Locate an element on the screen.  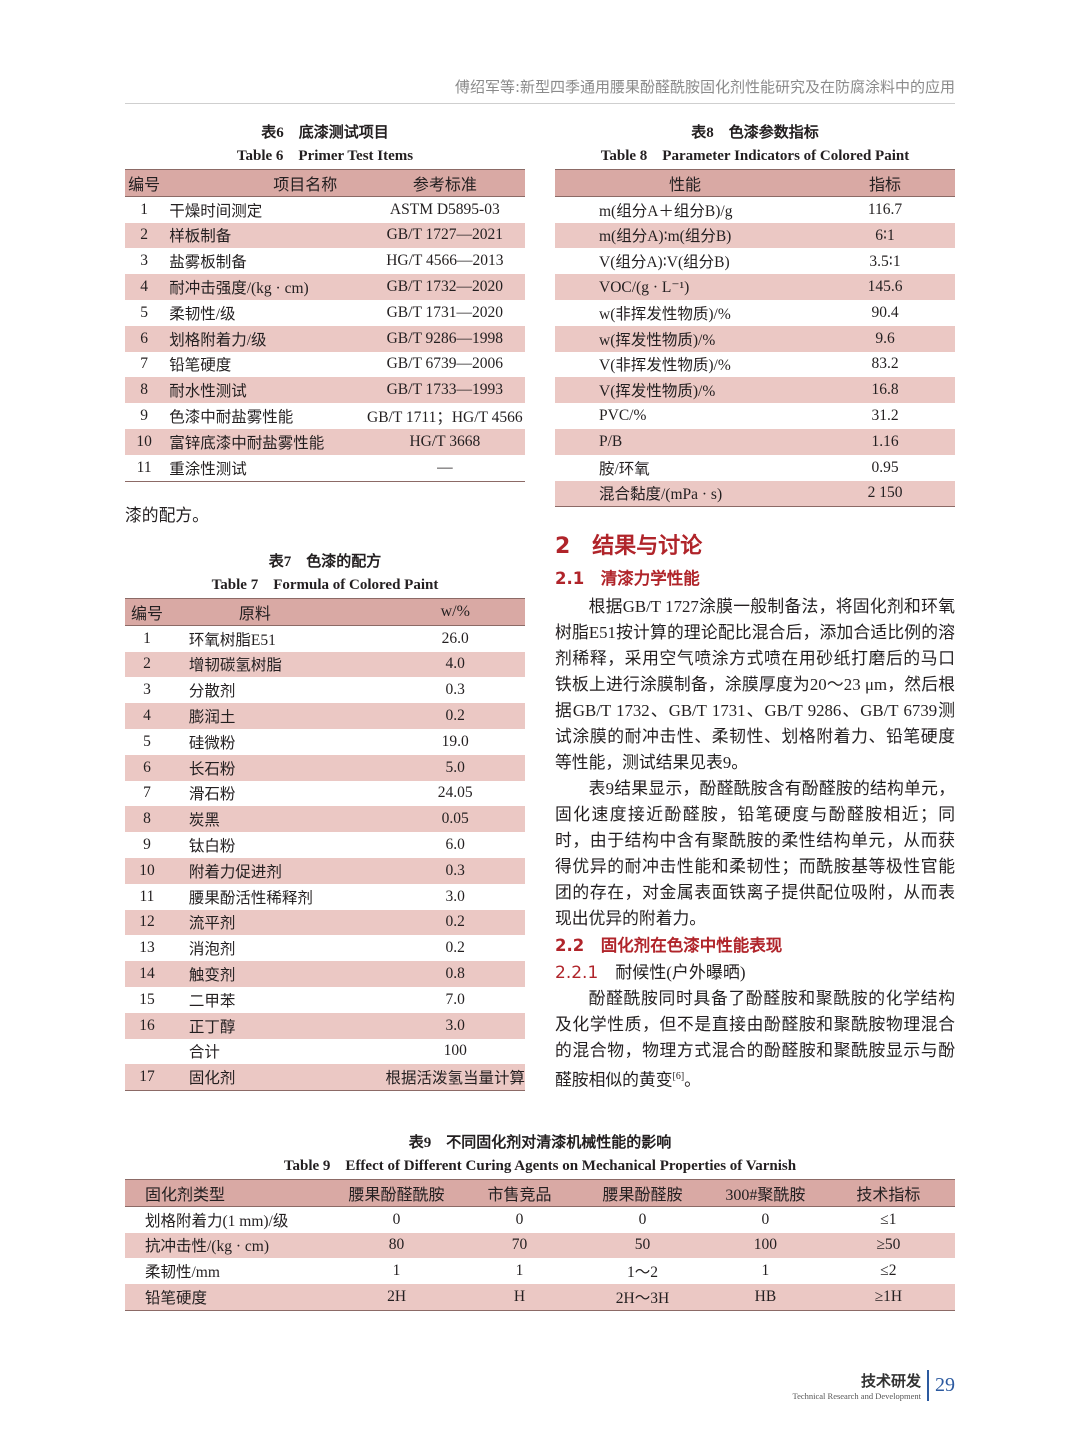
table-cell: 抗冲击性/(kg · cm) is located at coordinates (207, 1247).